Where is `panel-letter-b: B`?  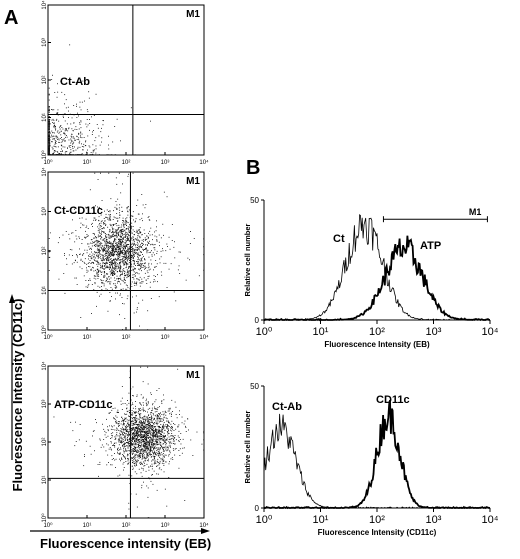
panel-letter-b: B is located at coordinates (253, 168).